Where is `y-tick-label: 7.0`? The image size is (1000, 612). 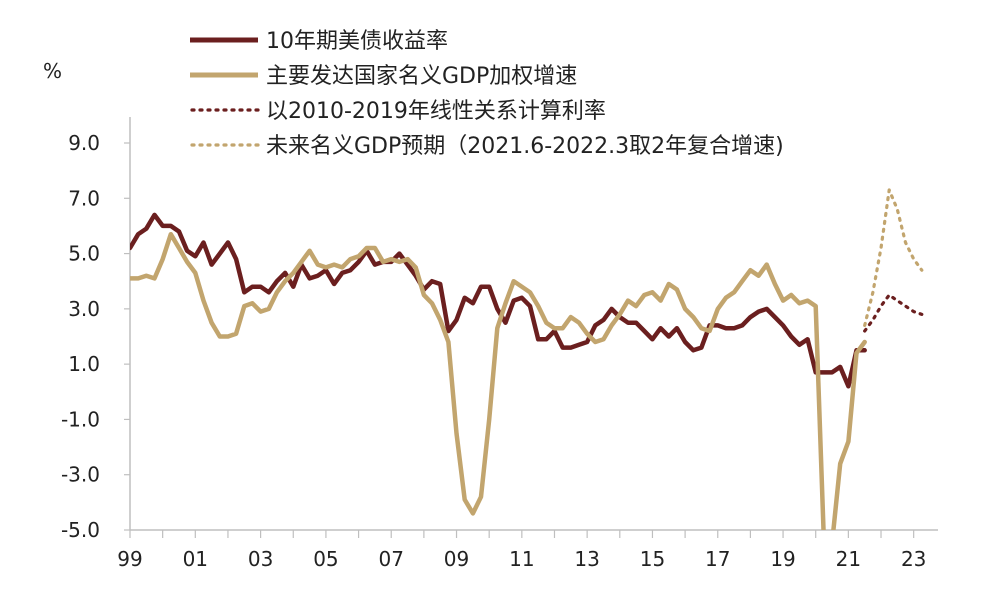 y-tick-label: 7.0 is located at coordinates (84, 198).